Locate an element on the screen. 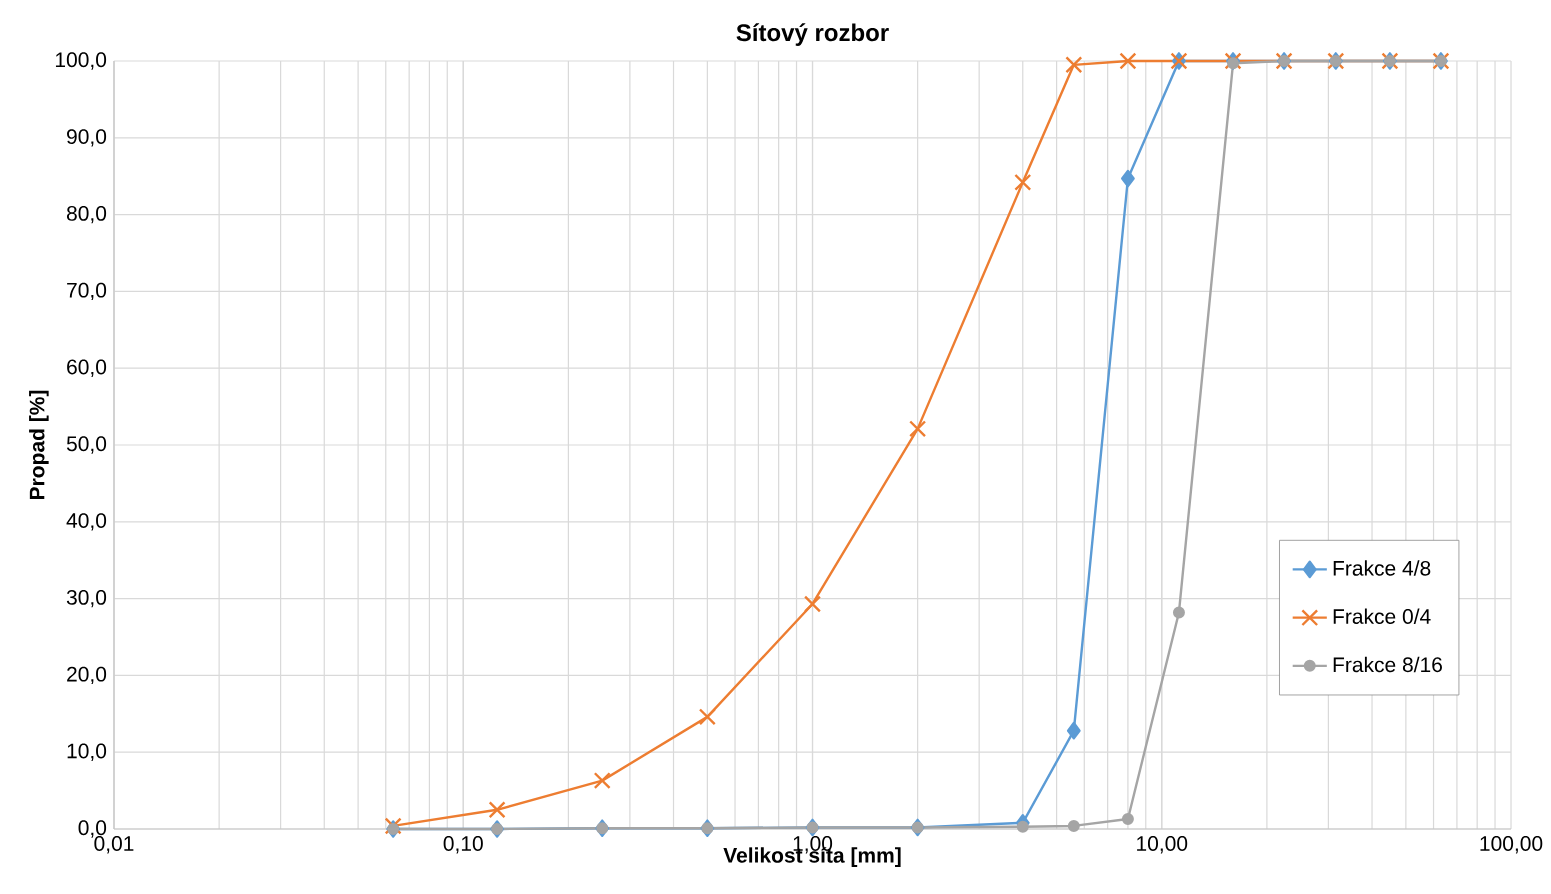 Image resolution: width=1551 pixels, height=894 pixels. y-tick-label: 80,0 is located at coordinates (86, 214).